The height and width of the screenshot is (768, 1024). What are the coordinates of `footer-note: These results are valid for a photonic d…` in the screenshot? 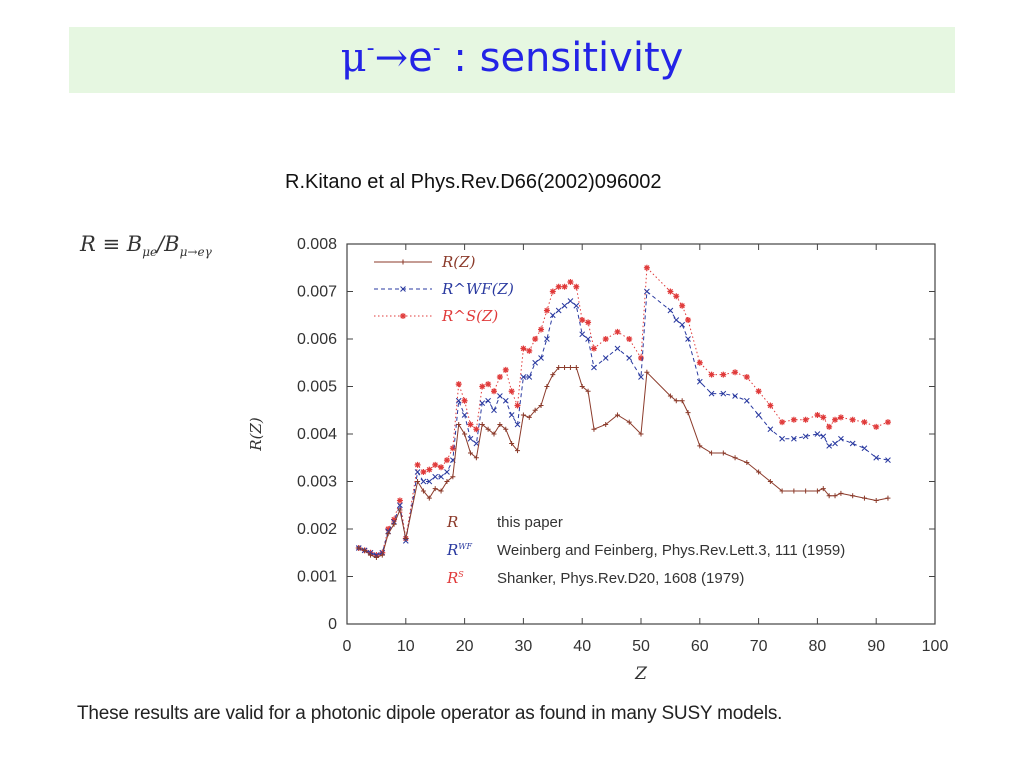 It's located at (430, 713).